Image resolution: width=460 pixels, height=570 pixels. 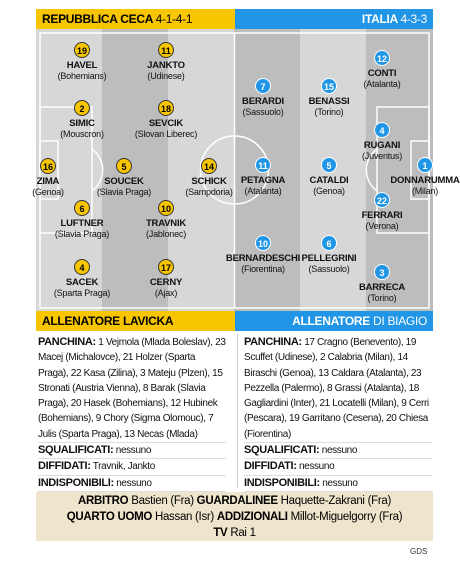 What do you see at coordinates (382, 272) in the screenshot?
I see `shirt-number: 3` at bounding box center [382, 272].